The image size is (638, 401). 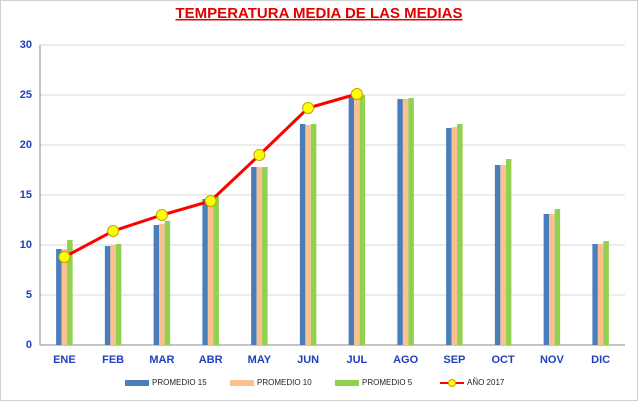 What do you see at coordinates (26, 95) in the screenshot?
I see `y-tick-label: 25` at bounding box center [26, 95].